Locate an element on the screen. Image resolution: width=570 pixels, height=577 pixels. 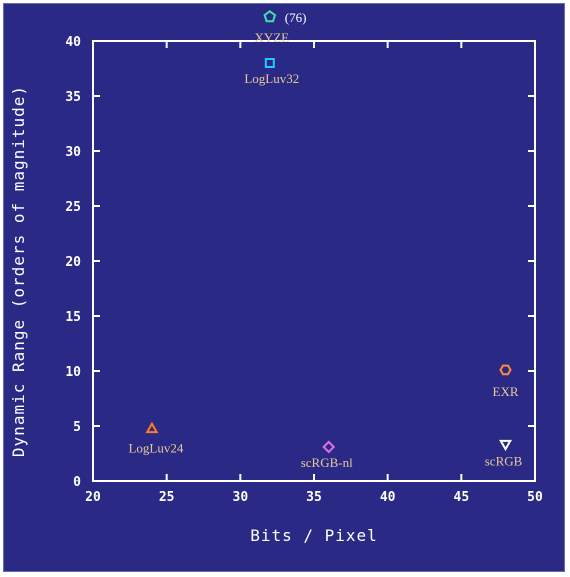
y-tick-label: 15 is located at coordinates (73, 317).